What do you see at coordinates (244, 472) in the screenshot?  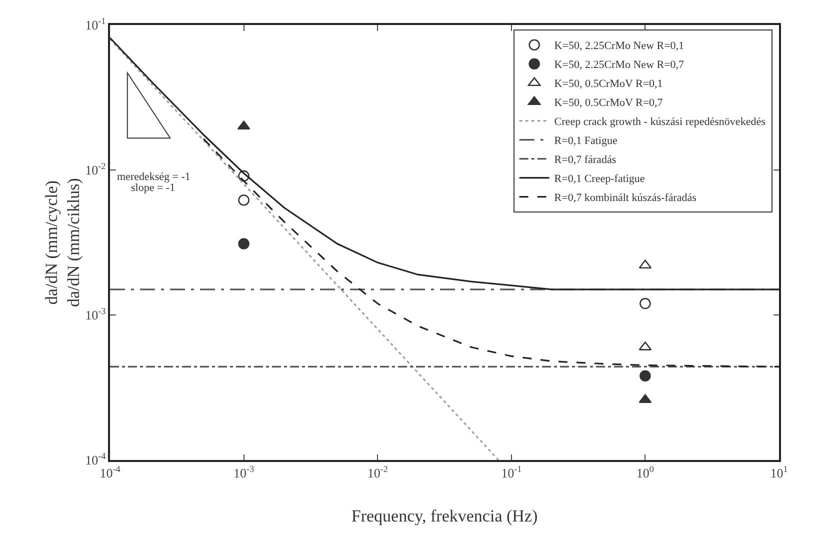 I see `x-tick-label: 10$^{-3}$` at bounding box center [244, 472].